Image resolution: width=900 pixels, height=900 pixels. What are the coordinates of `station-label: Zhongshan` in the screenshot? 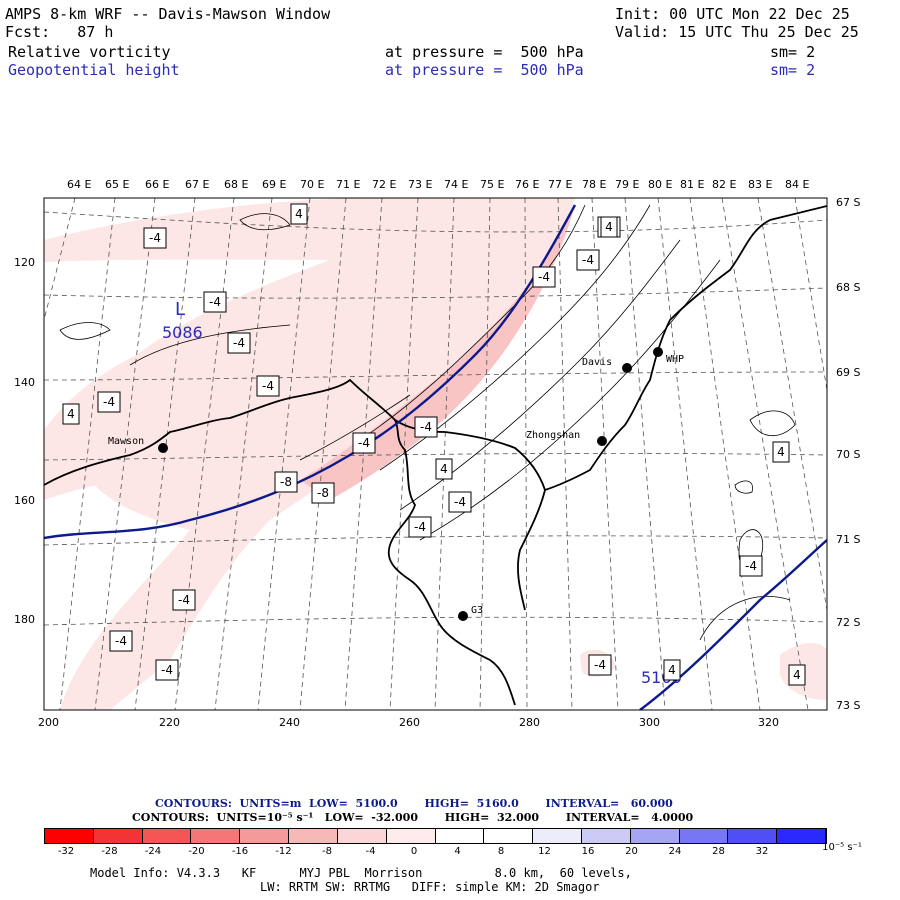 It's located at (553, 435).